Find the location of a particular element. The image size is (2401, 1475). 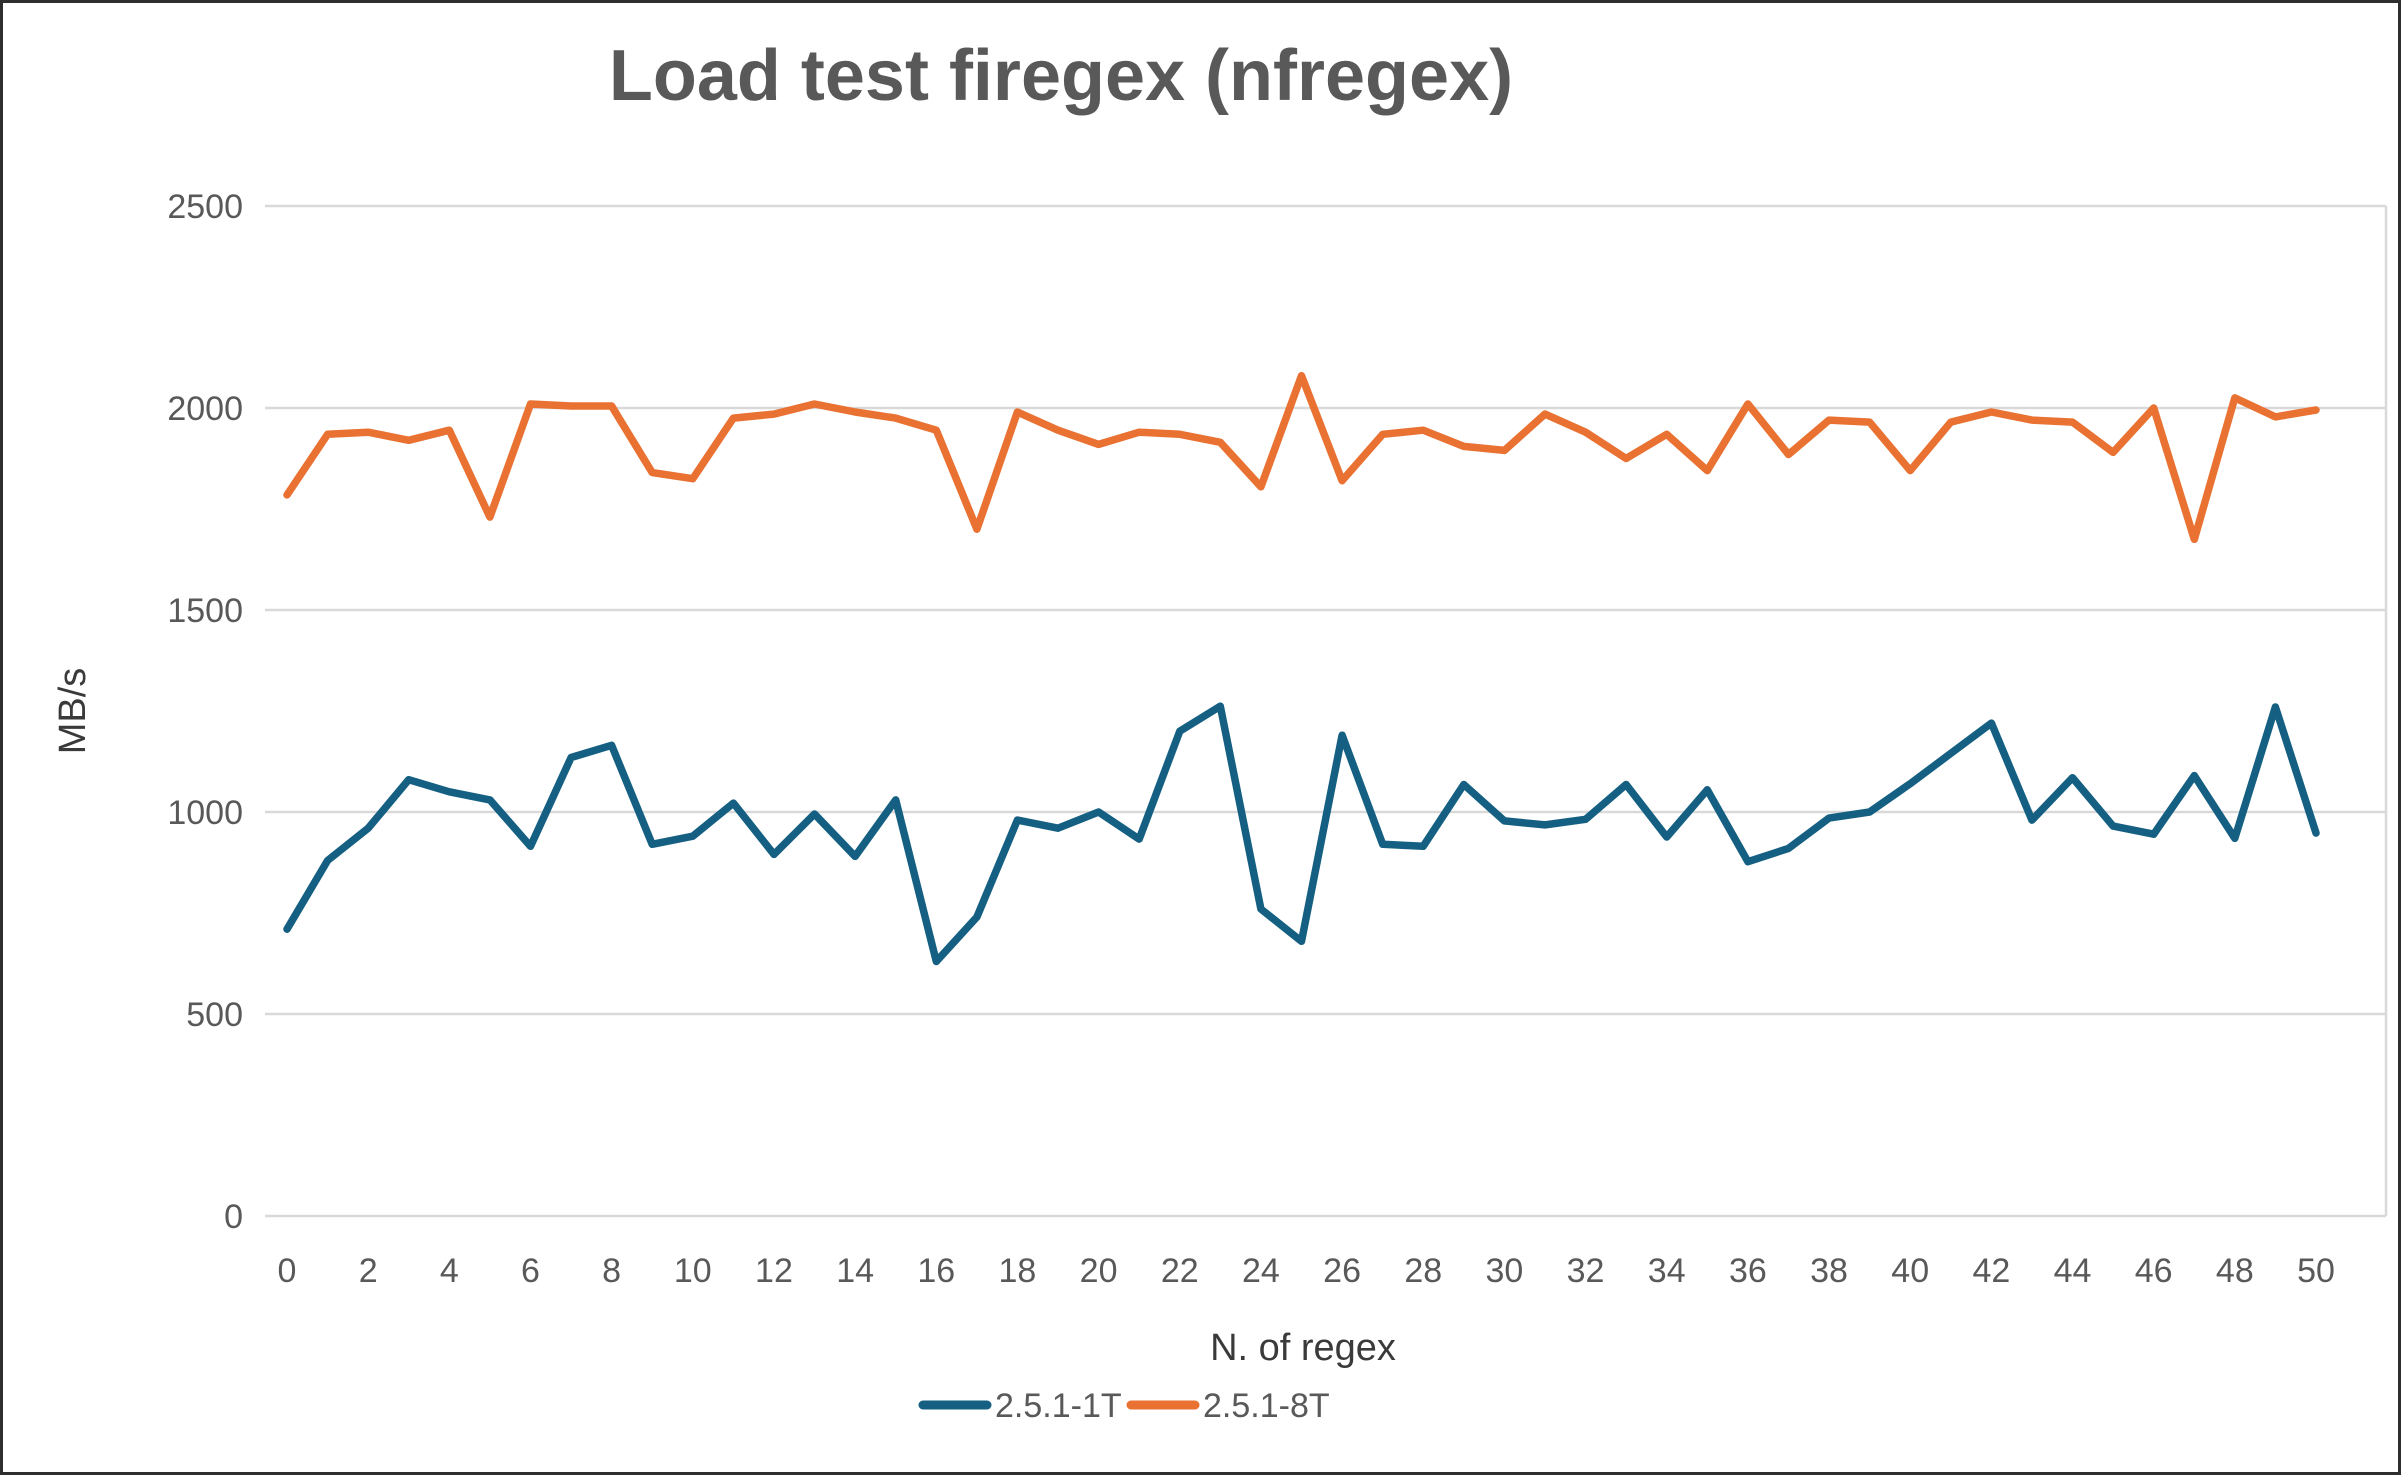

x-tick-label-48: 48 is located at coordinates (2235, 1271).